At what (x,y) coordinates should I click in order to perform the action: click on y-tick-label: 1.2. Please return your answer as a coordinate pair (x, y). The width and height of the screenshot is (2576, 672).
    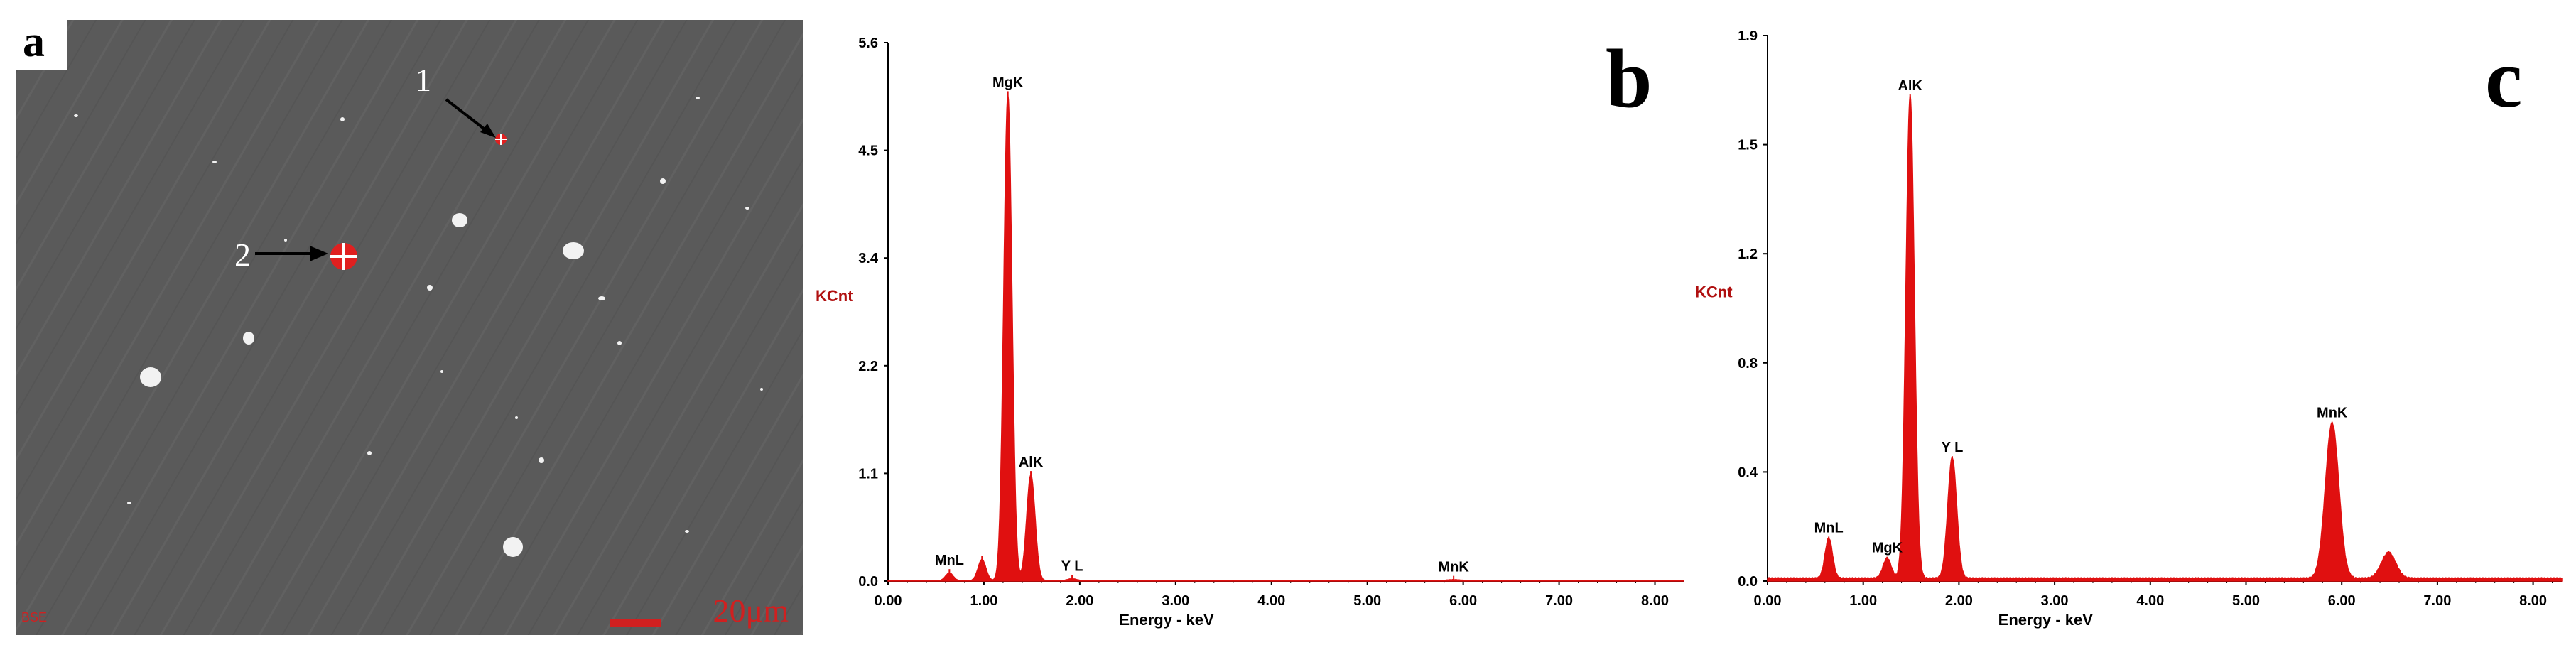
    Looking at the image, I should click on (1748, 254).